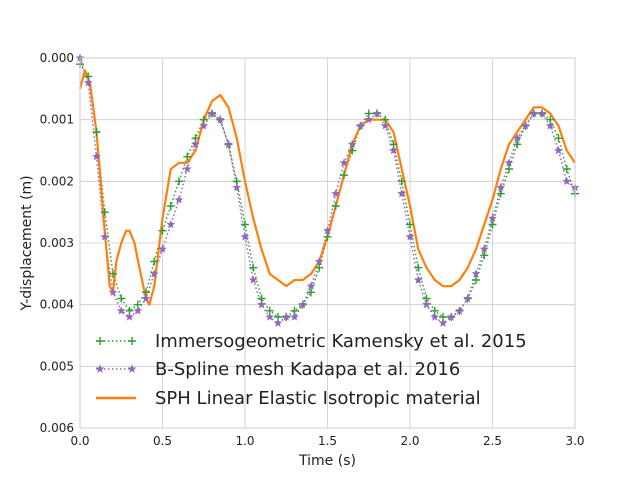 The image size is (640, 480). I want to click on x-tick-label: 2.0, so click(409, 441).